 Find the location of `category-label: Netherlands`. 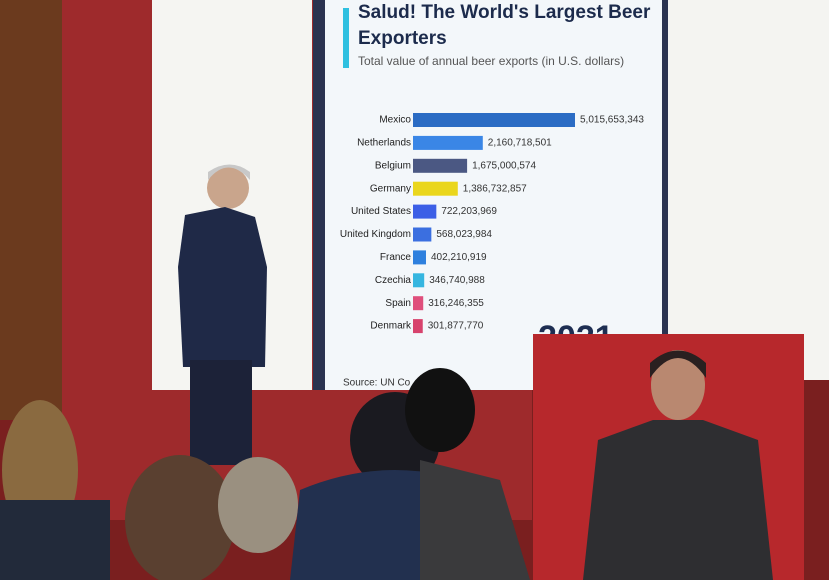

category-label: Netherlands is located at coordinates (384, 143).